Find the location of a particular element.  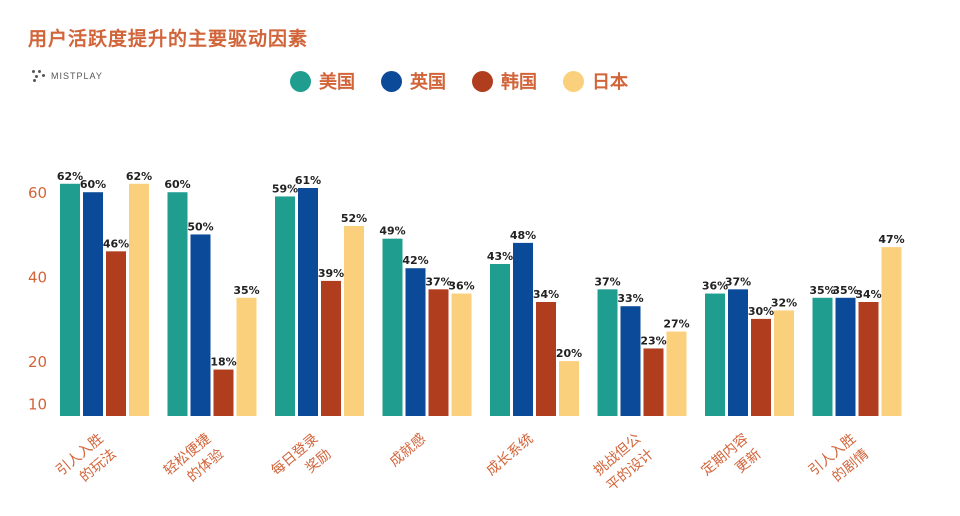

legend-item: 美国 is located at coordinates (322, 81).